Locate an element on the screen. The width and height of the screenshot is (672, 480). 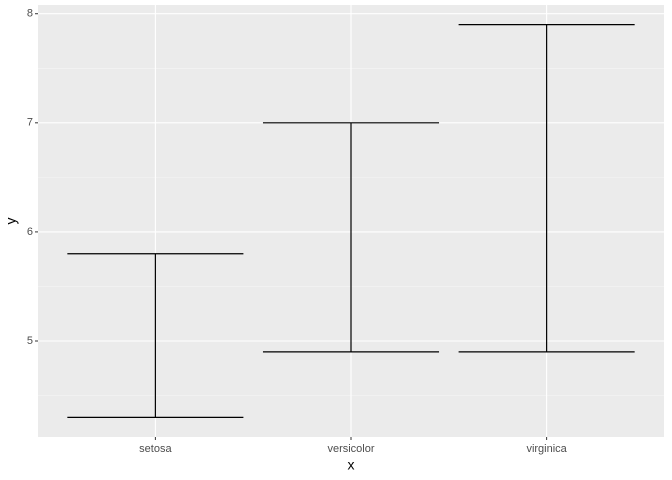
y-tick-label: 7 is located at coordinates (30, 123).